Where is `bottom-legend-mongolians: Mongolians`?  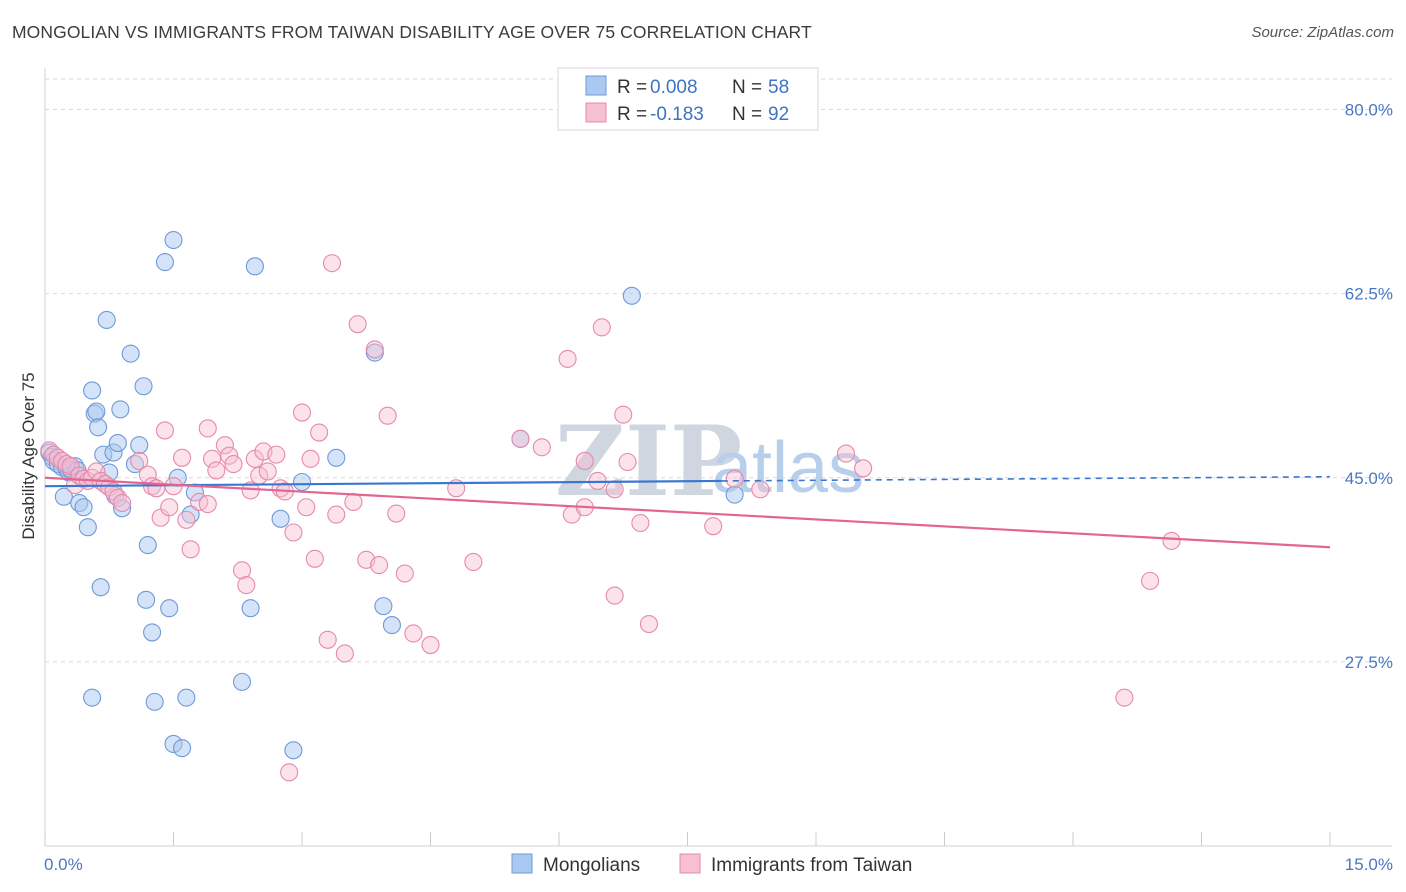
bottom-legend-mongolians: Mongolians is located at coordinates (591, 865).